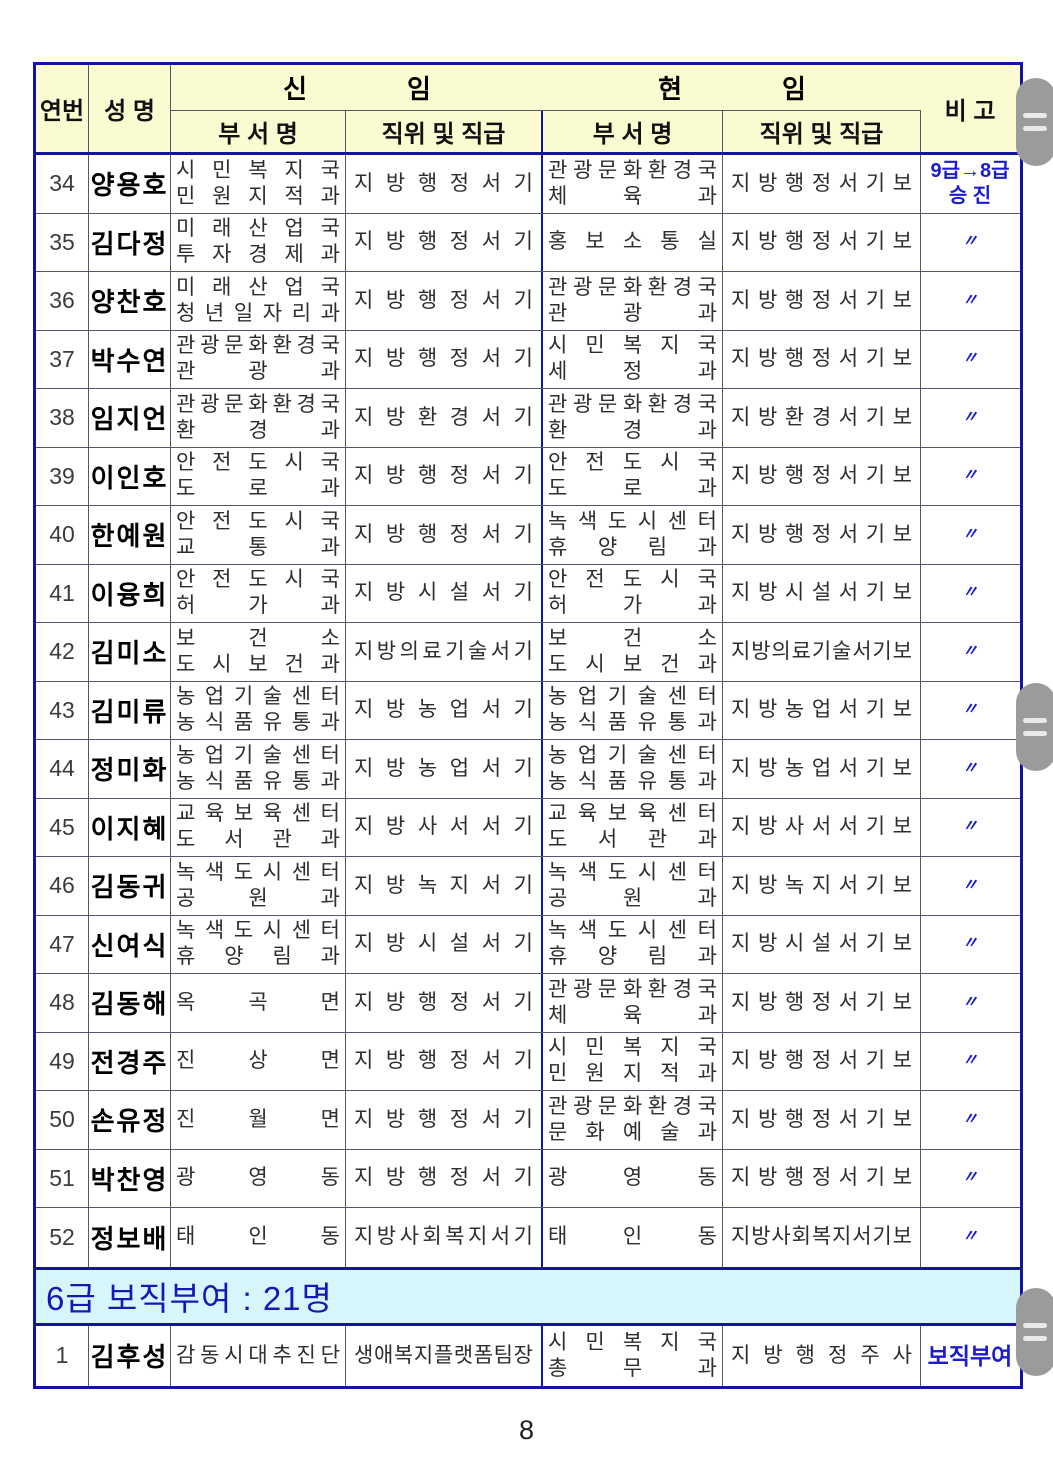 The image size is (1053, 1458). What do you see at coordinates (62, 108) in the screenshot?
I see `header-serial: 연번` at bounding box center [62, 108].